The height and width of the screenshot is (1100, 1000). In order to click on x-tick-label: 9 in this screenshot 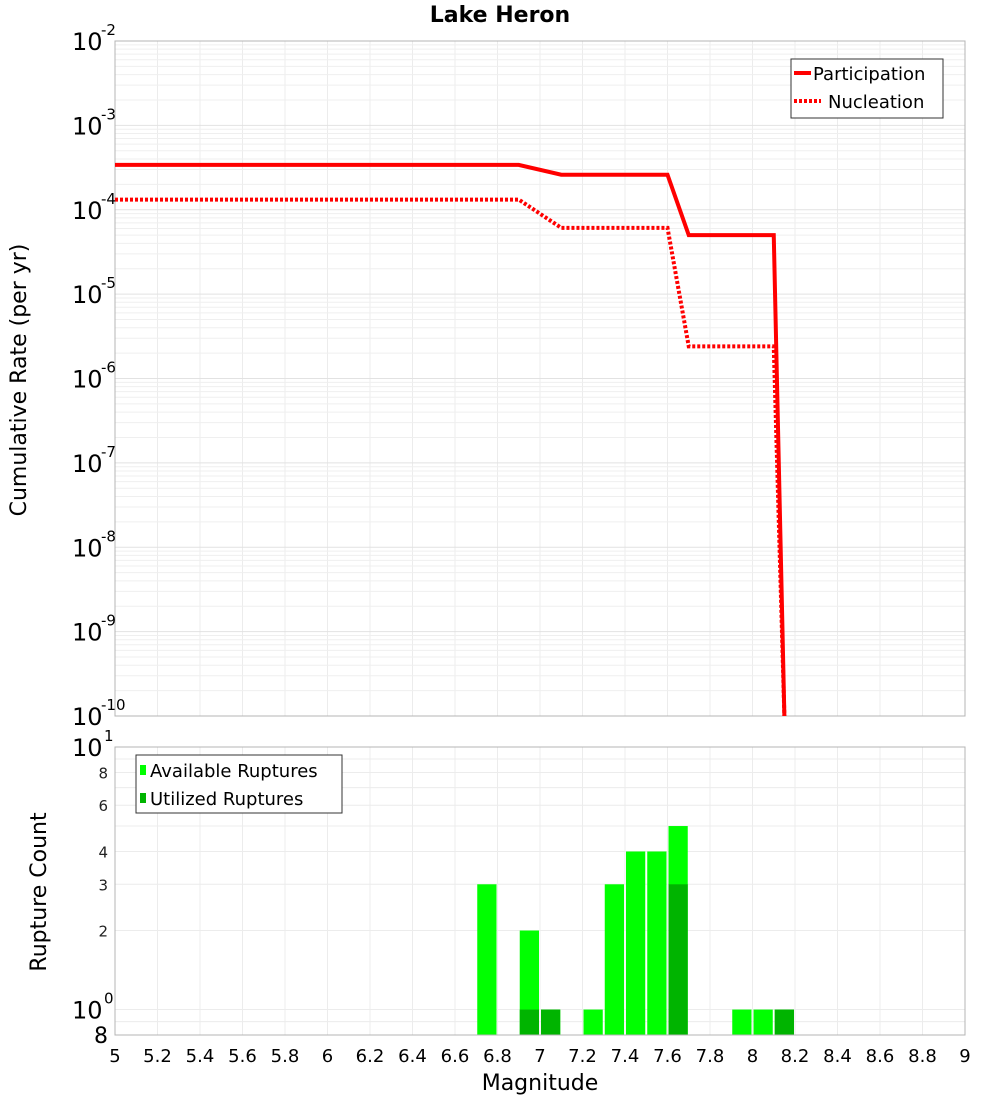, I will do `click(964, 1056)`.